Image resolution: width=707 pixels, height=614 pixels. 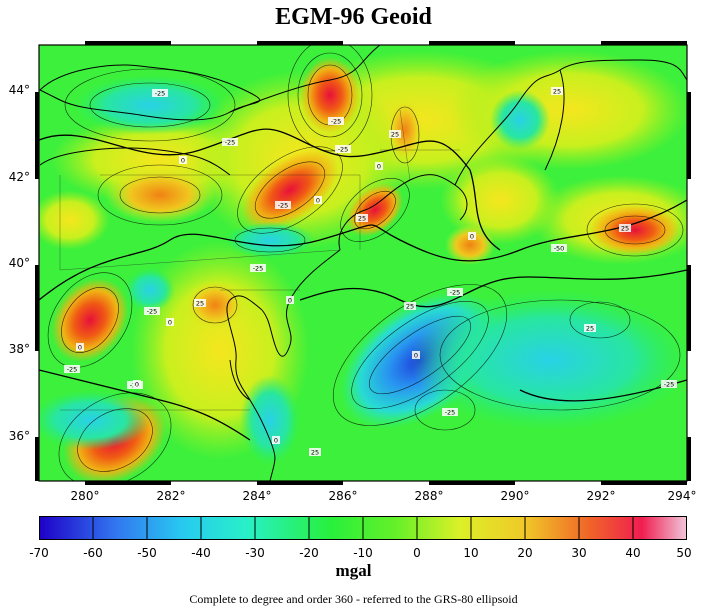 What do you see at coordinates (353, 17) in the screenshot?
I see `map-title: EGM-96 Geoid` at bounding box center [353, 17].